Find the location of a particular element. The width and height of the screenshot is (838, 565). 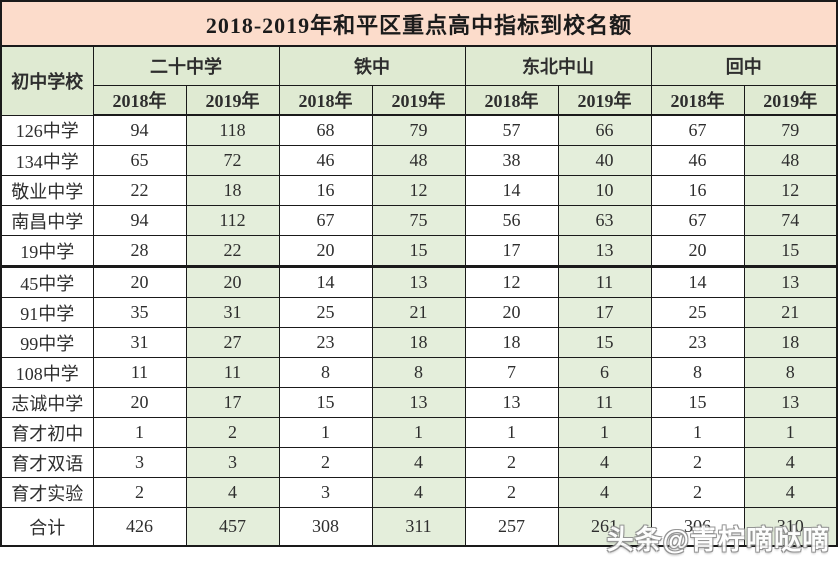

school-cell: 敬业中学 is located at coordinates (47, 190).